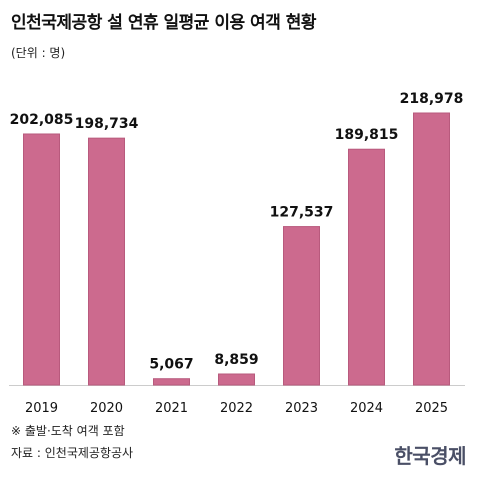  Describe the element at coordinates (366, 267) in the screenshot. I see `bar-2024` at that location.